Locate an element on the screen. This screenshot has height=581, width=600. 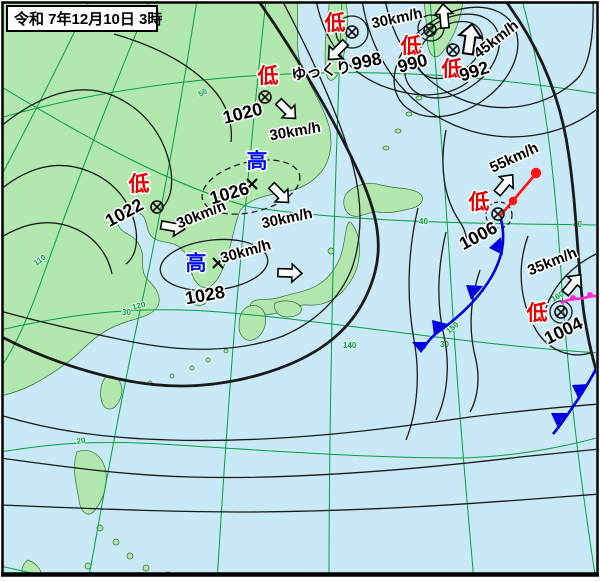
land-kuril-islands is located at coordinates (402, 123).